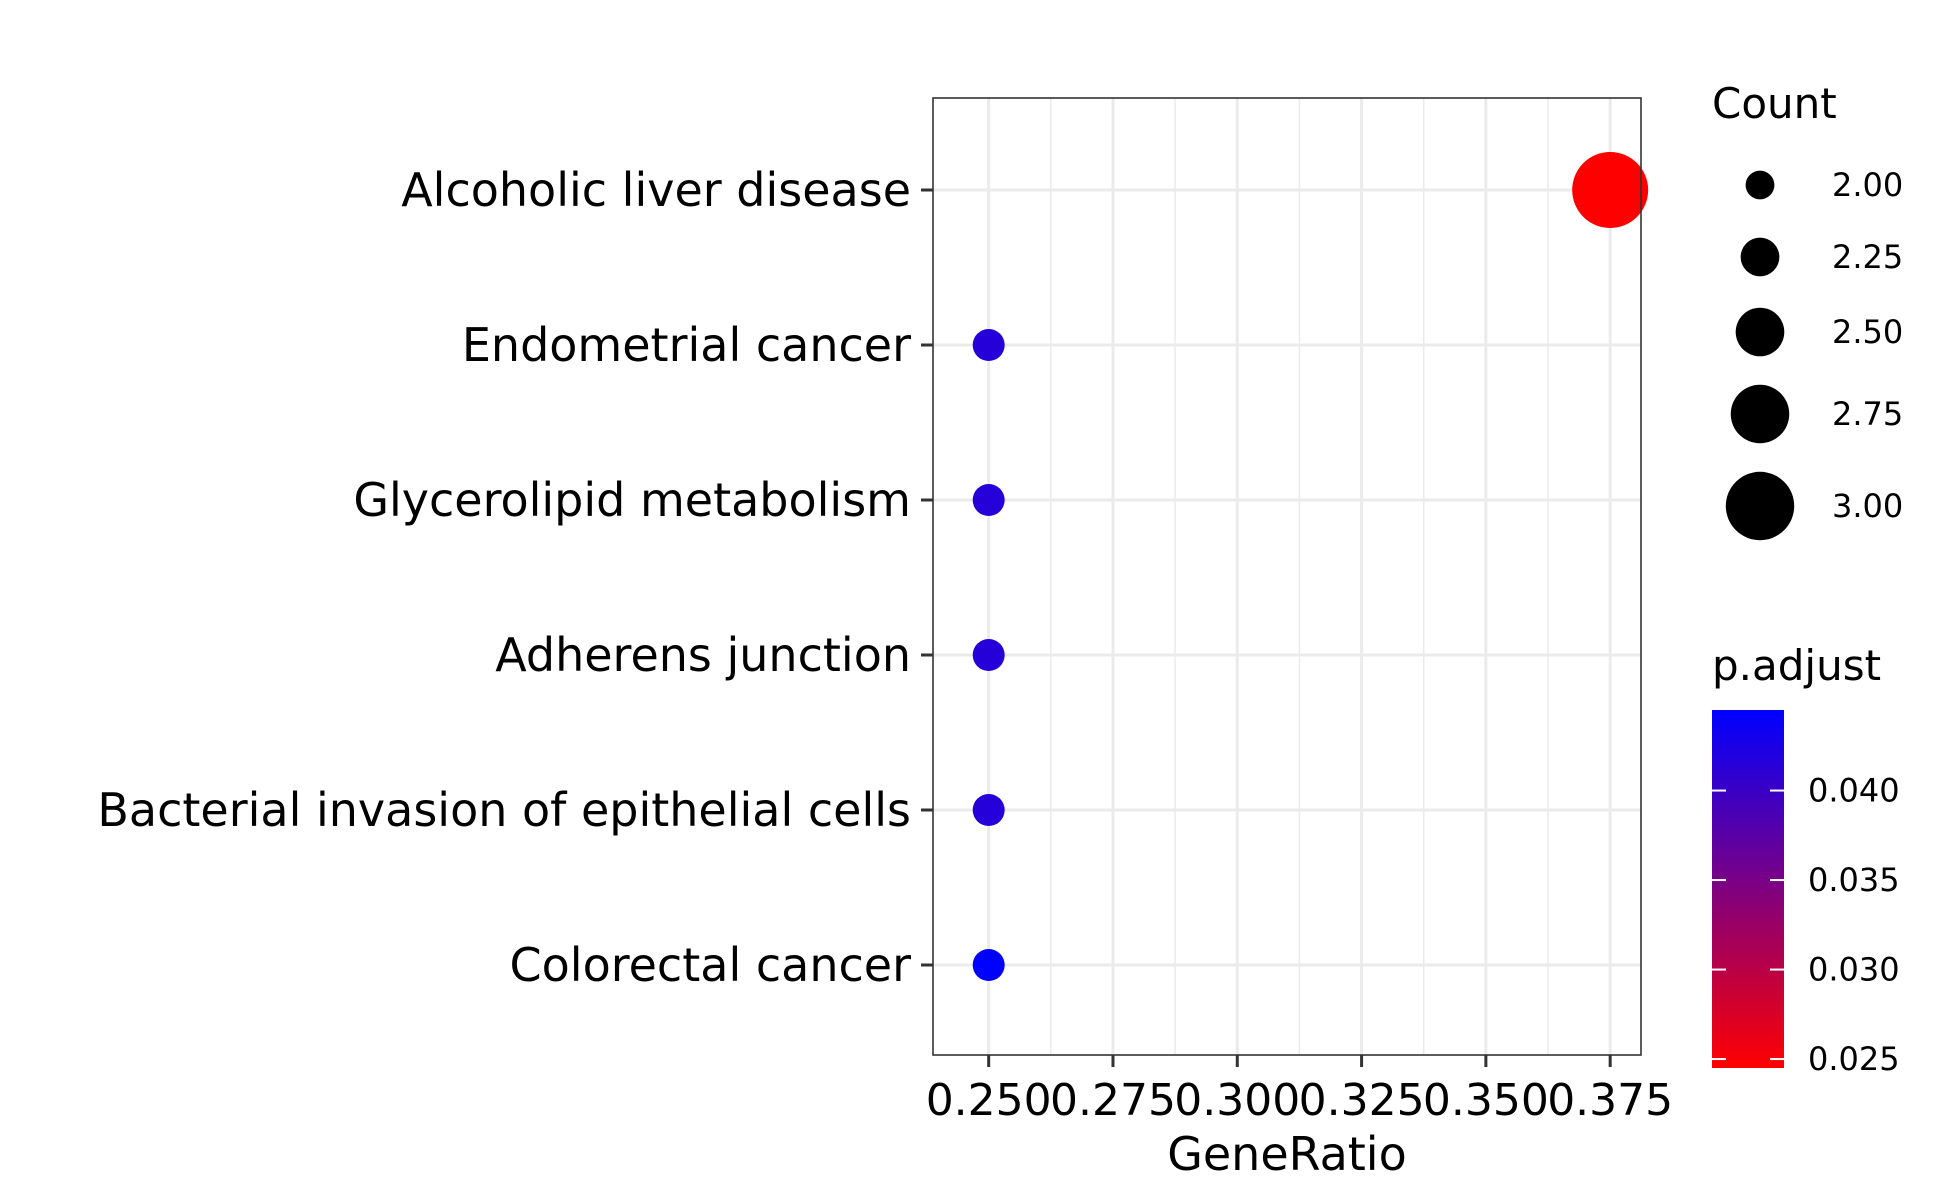 This screenshot has width=1950, height=1200. Describe the element at coordinates (1486, 1100) in the screenshot. I see `x-tick-label: 0.350` at that location.